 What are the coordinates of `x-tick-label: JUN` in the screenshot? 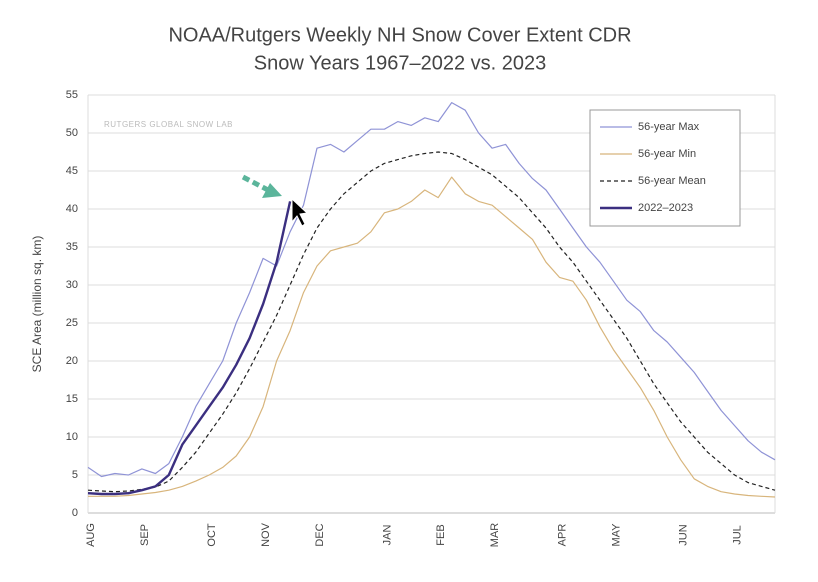 It's located at (684, 534).